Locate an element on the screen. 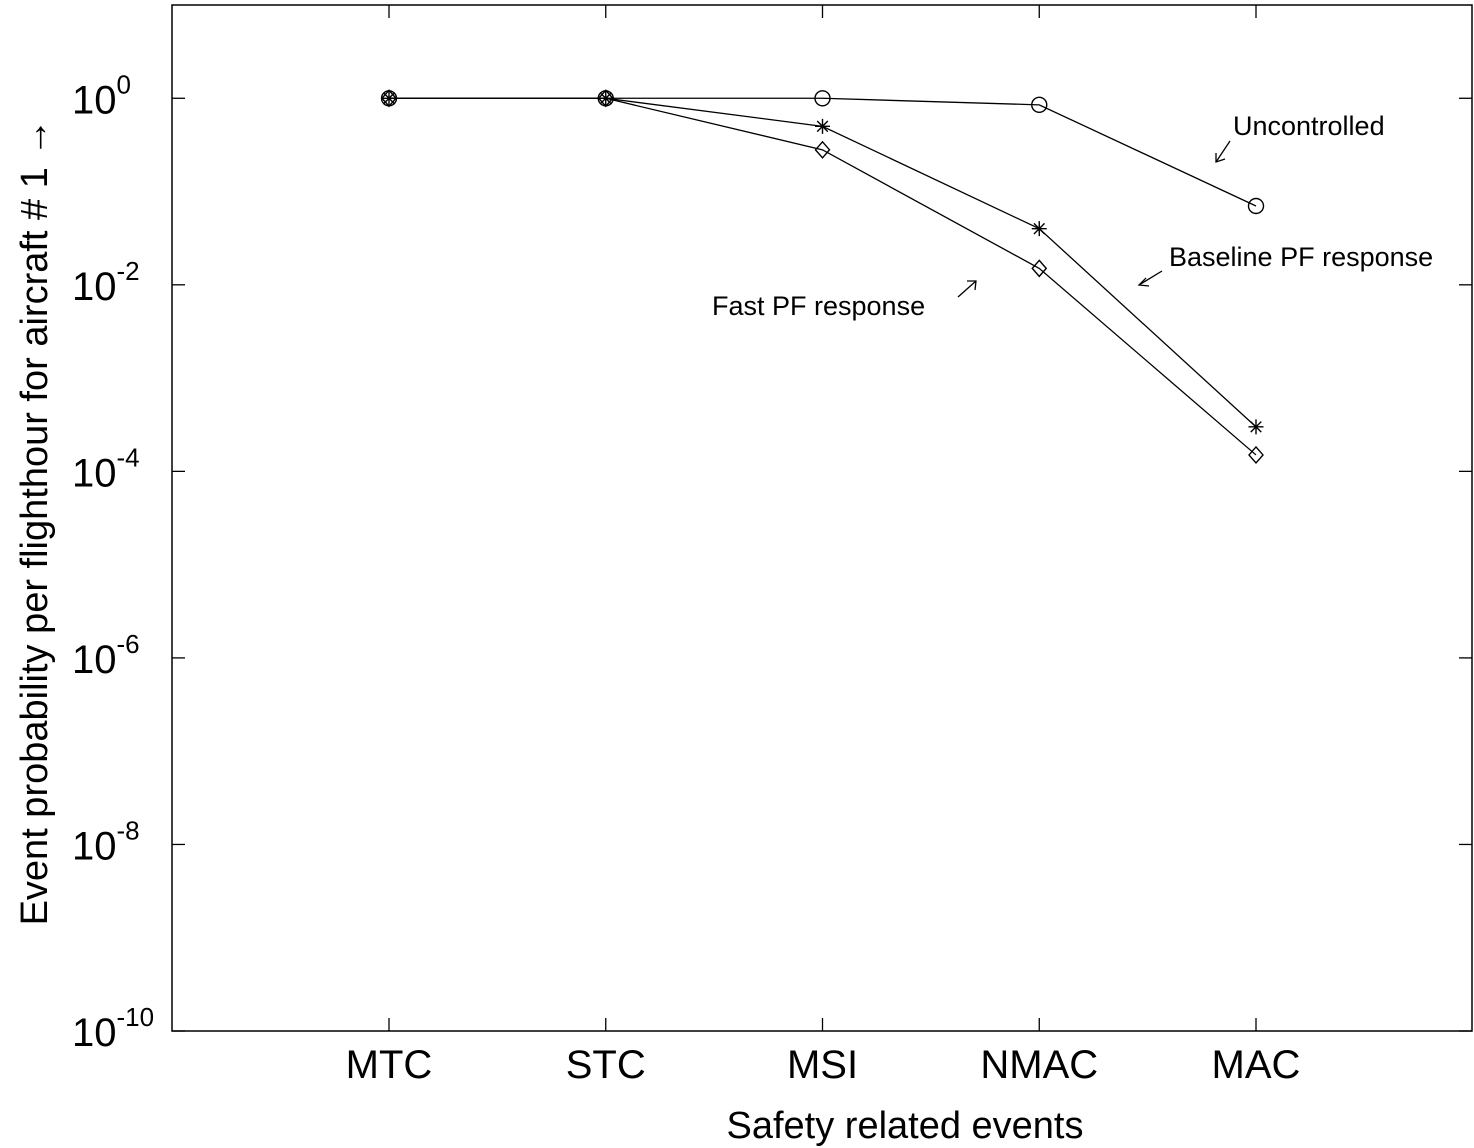  annotation-uncontrolled-arrow is located at coordinates (1223, 151).